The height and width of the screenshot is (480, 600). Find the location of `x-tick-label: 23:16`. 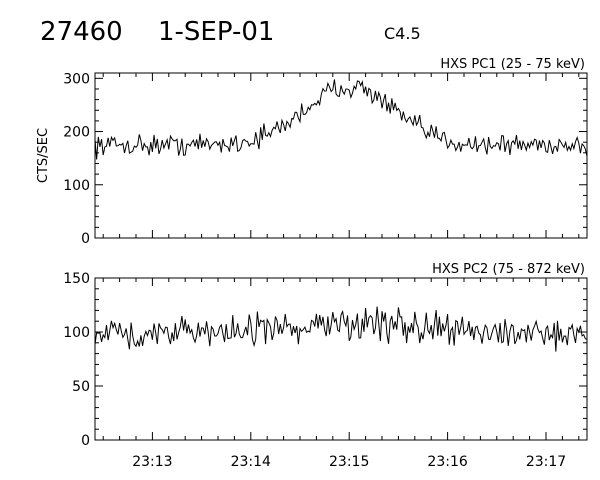

x-tick-label: 23:16 is located at coordinates (447, 462).